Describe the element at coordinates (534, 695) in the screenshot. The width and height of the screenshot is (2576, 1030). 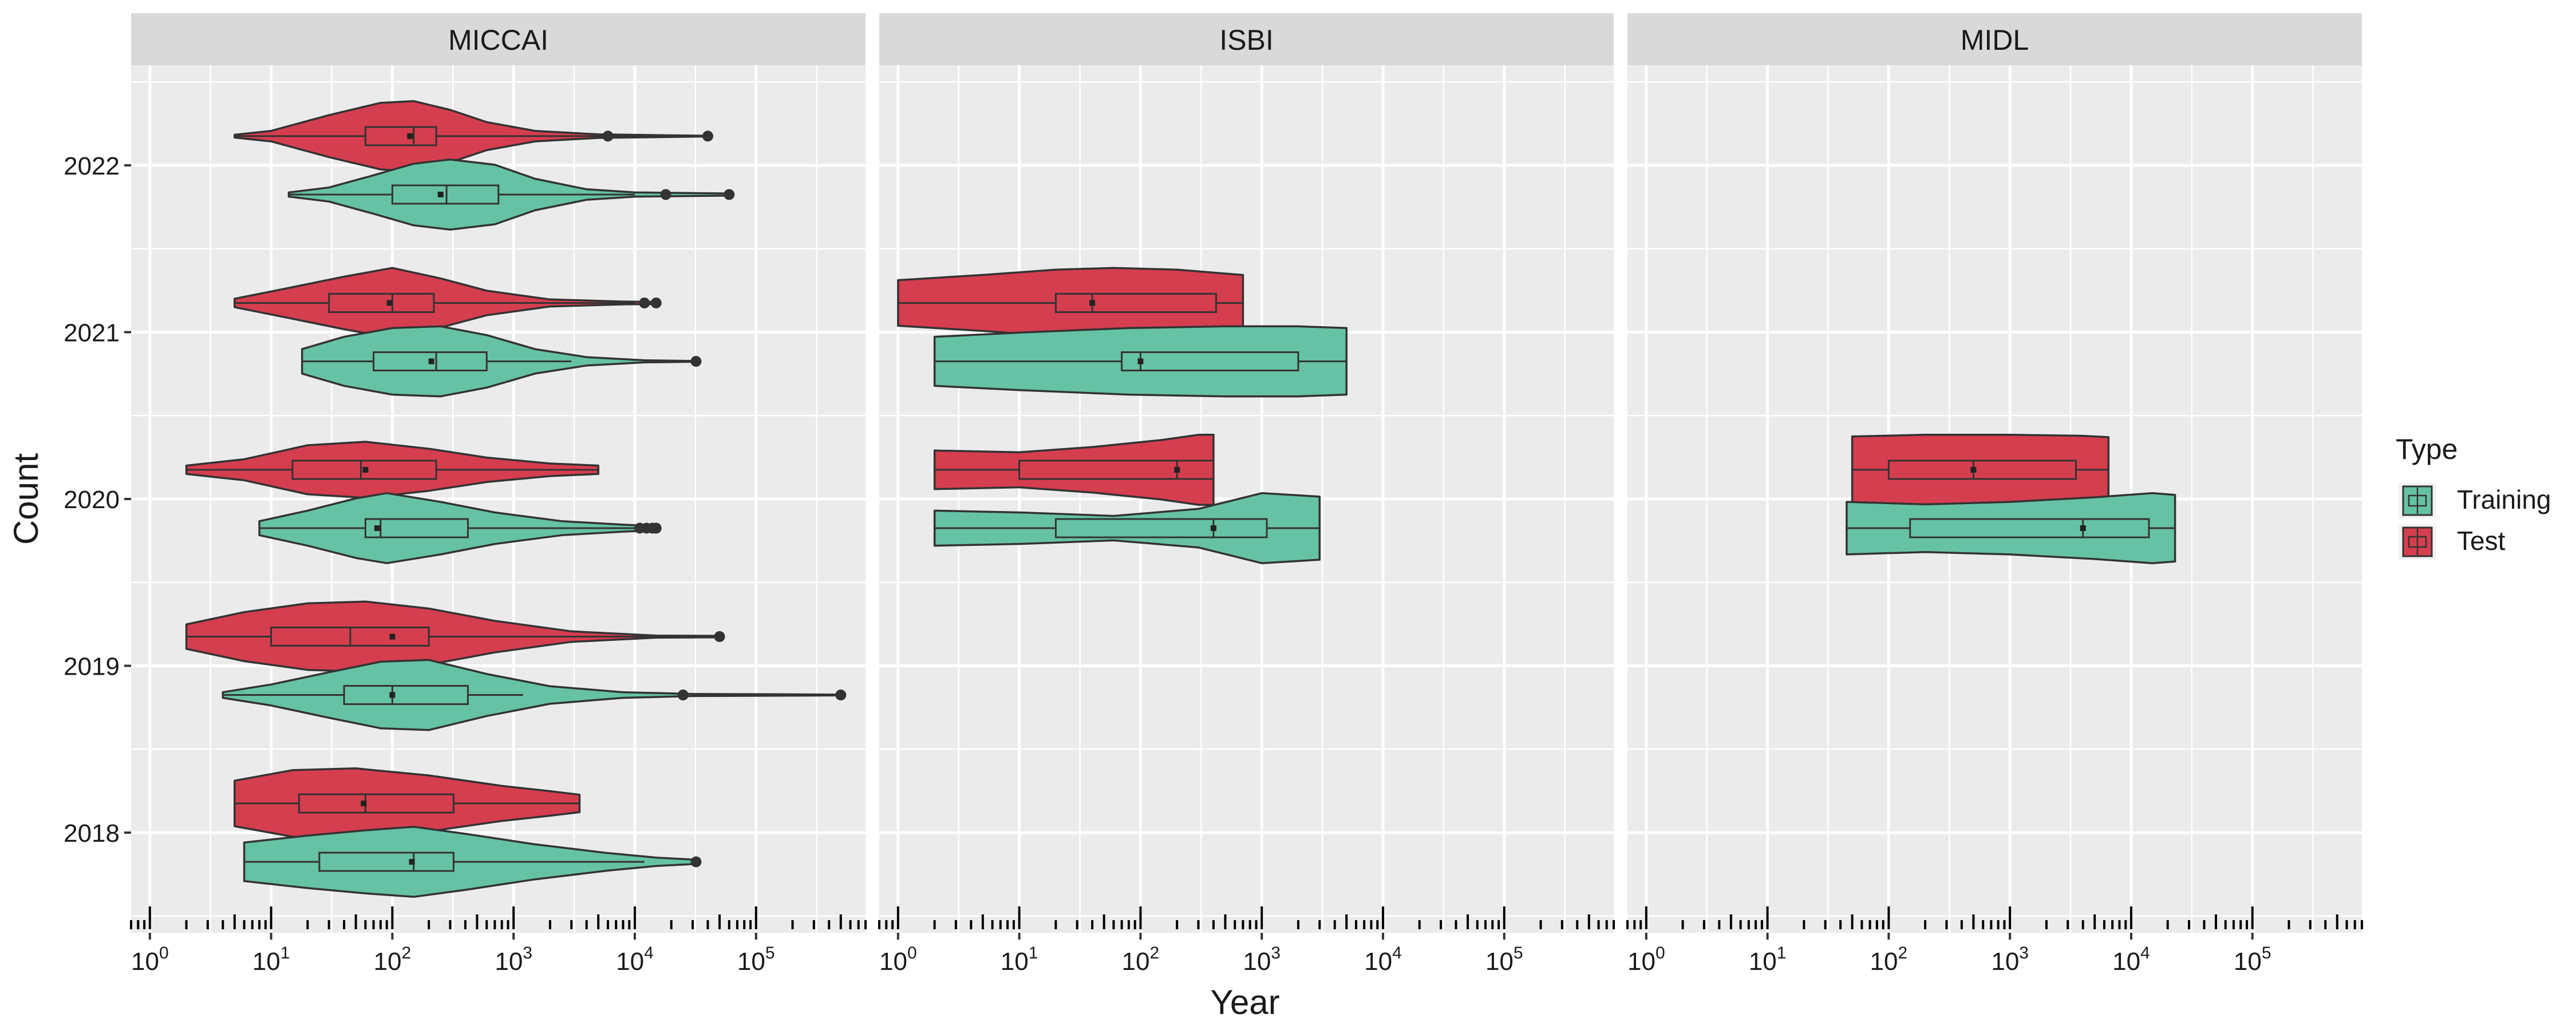
I see `violin-training-2019` at that location.